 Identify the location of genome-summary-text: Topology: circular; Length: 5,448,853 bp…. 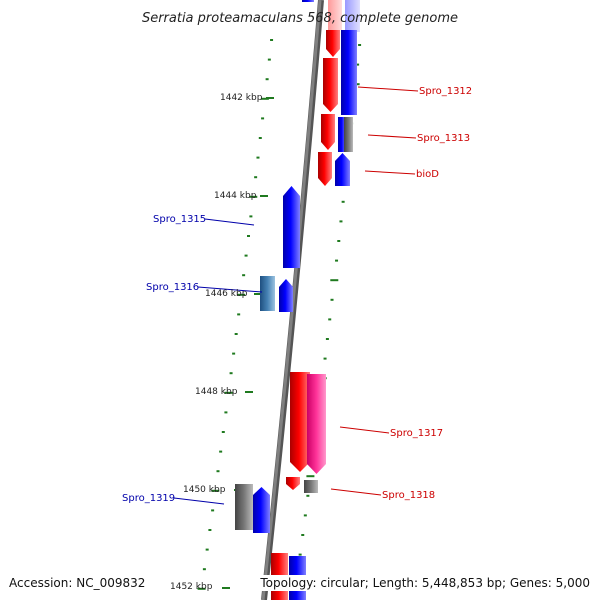
(424, 583).